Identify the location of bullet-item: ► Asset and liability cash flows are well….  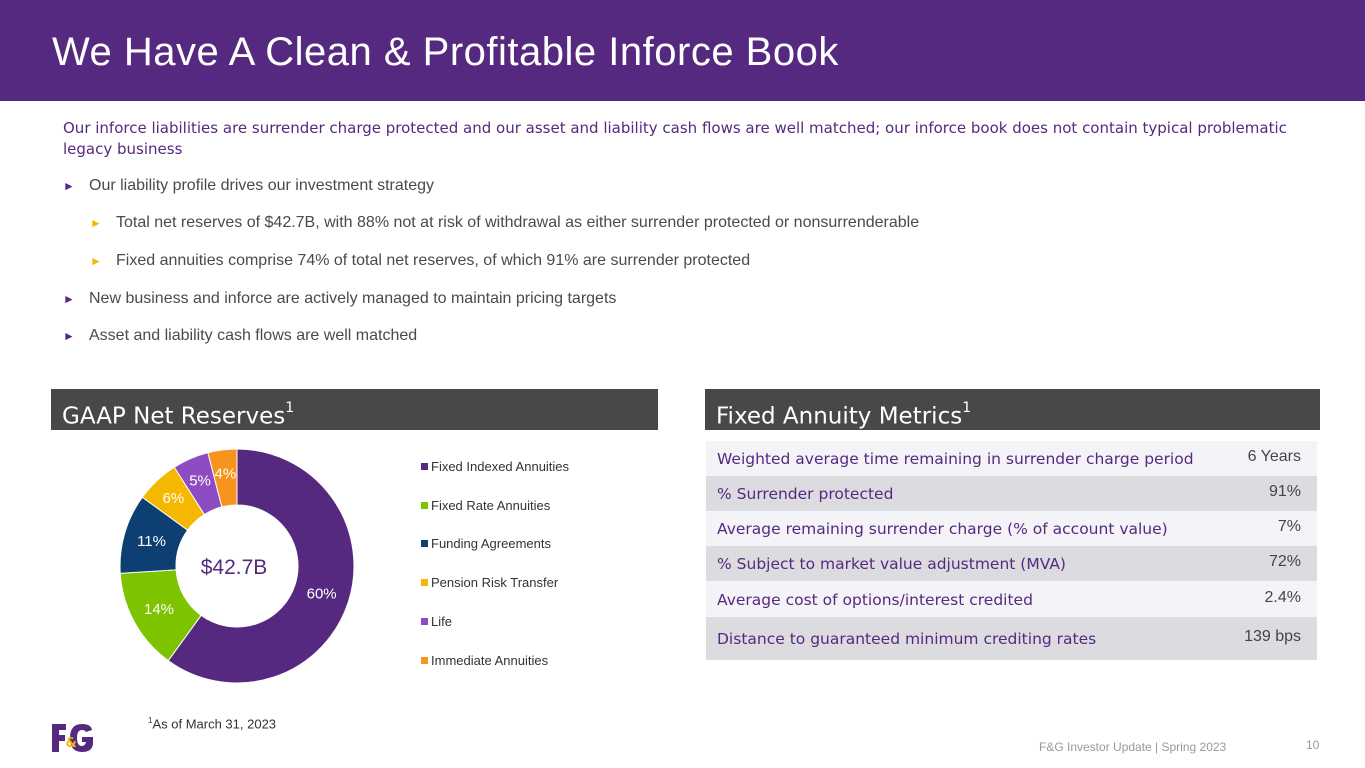
(240, 336).